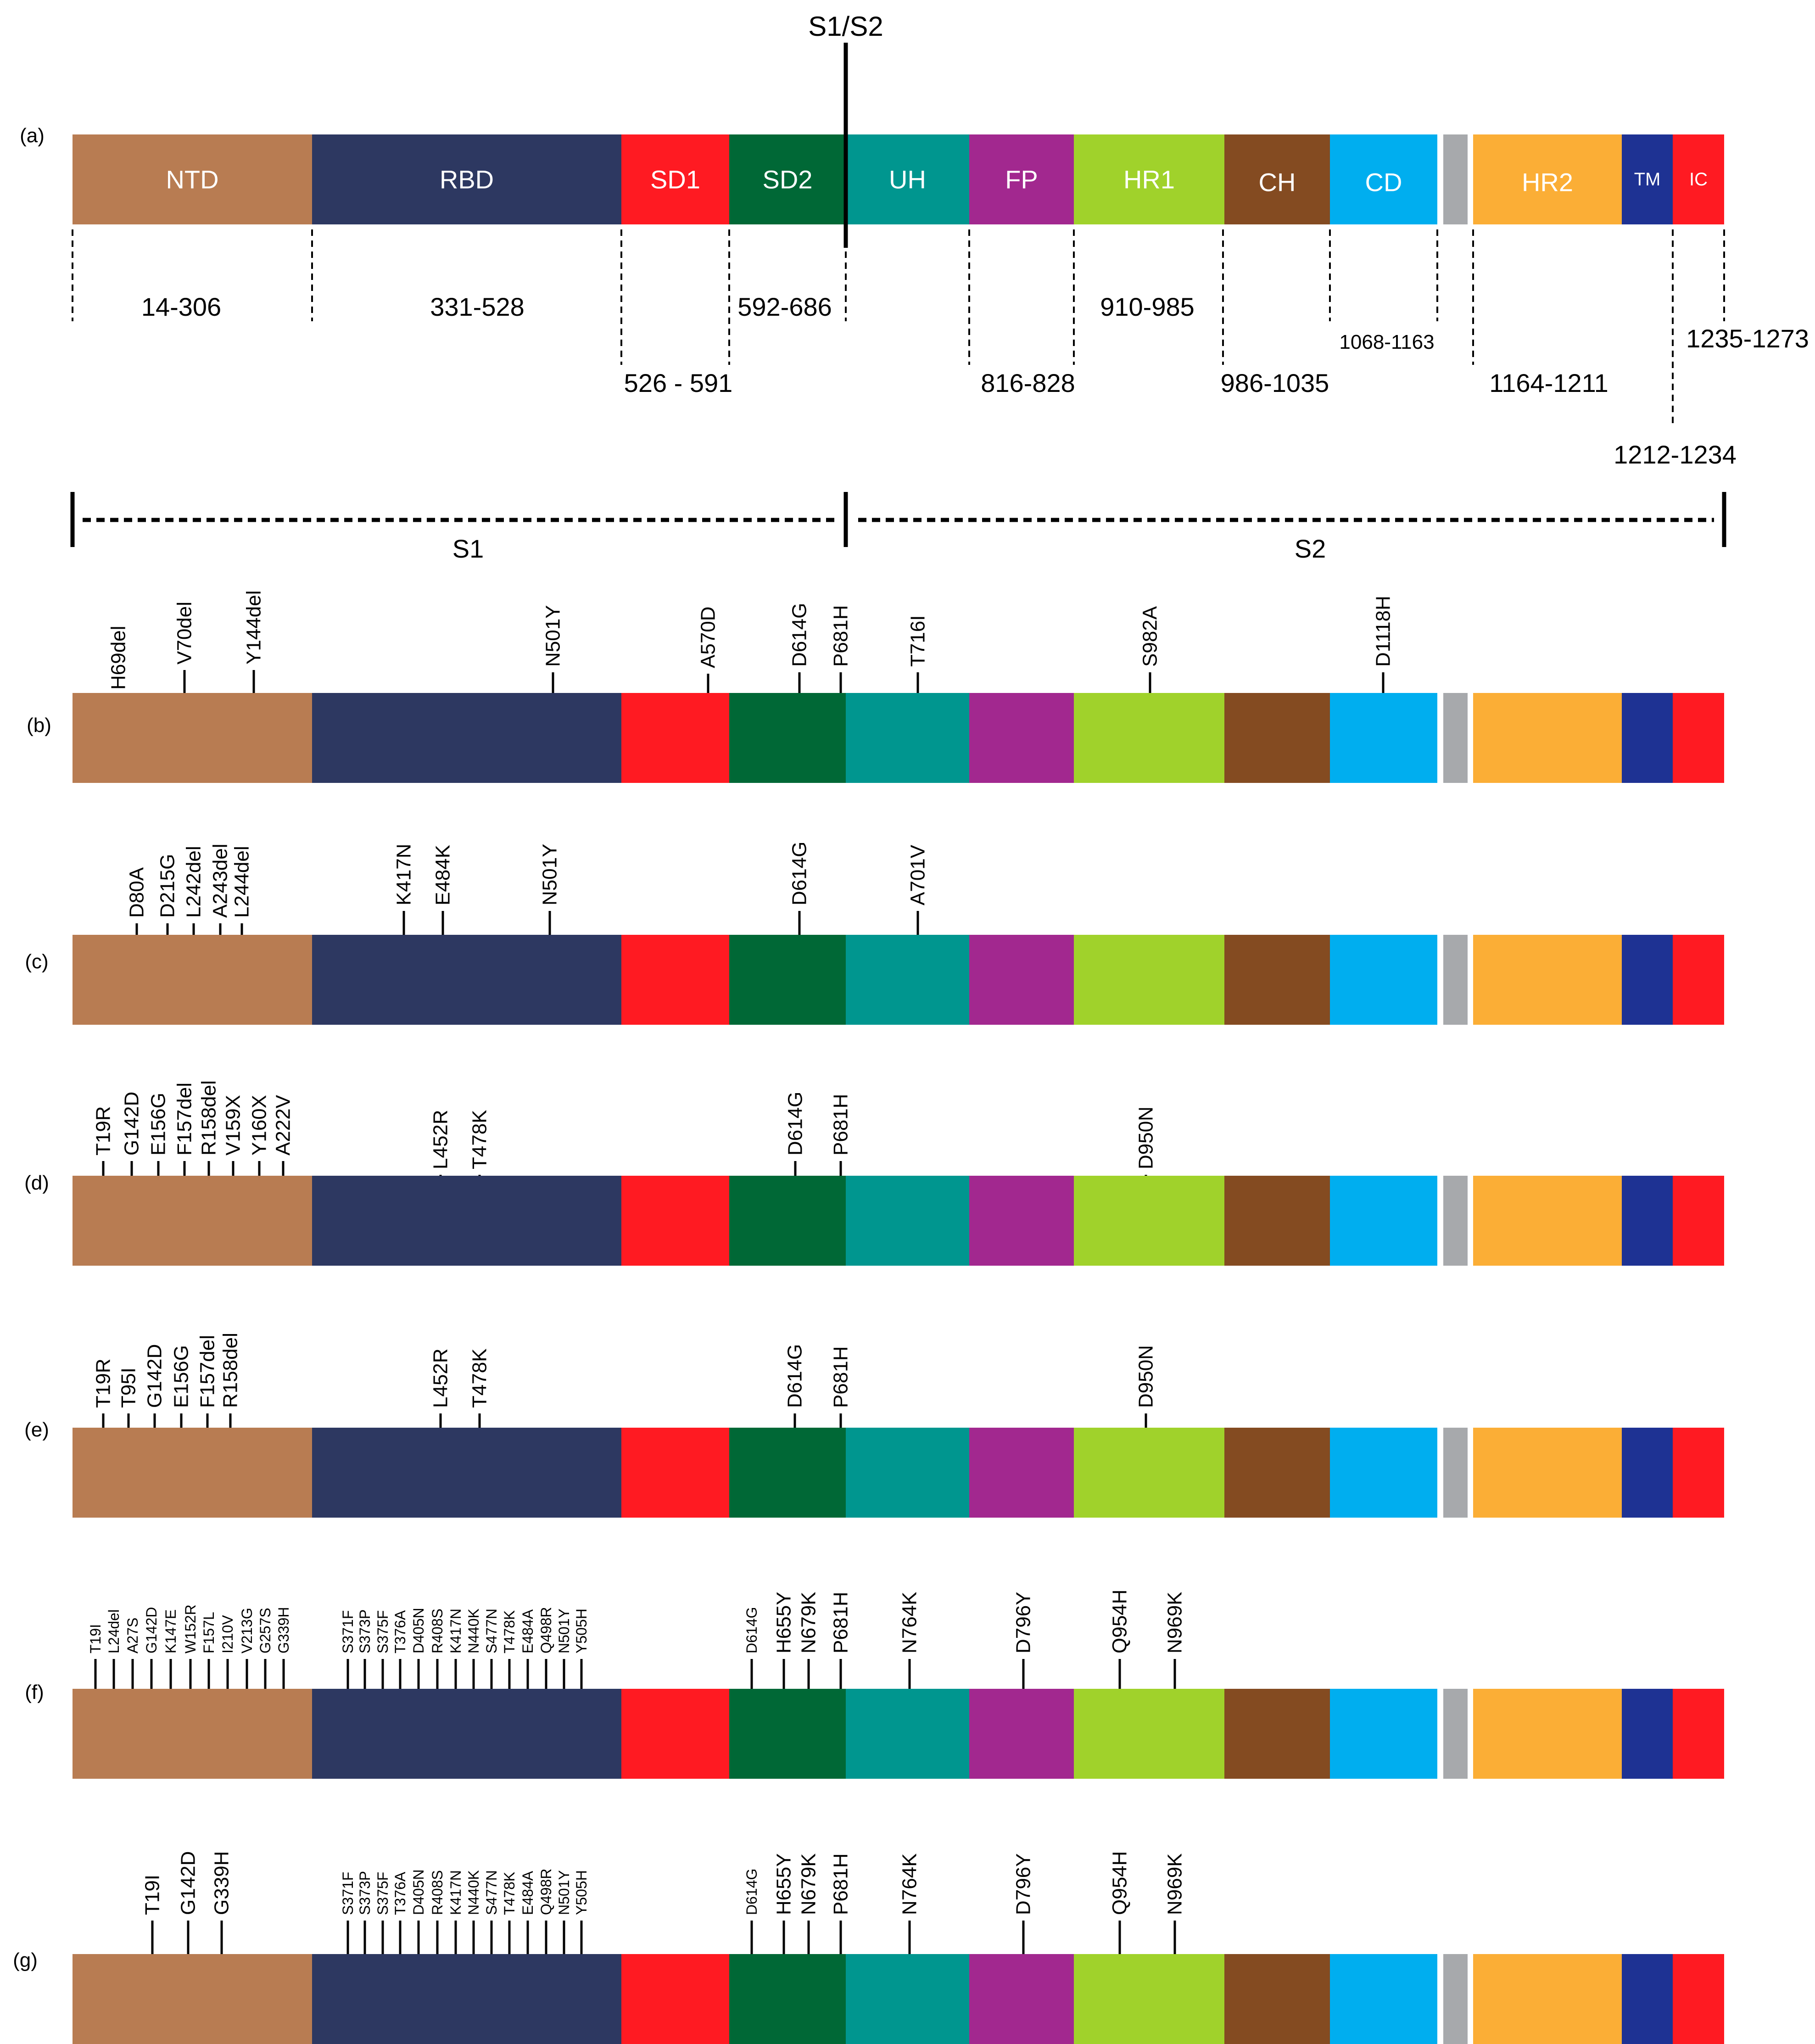 This screenshot has height=2044, width=1815. What do you see at coordinates (1021, 1734) in the screenshot?
I see `domain-fp-f` at bounding box center [1021, 1734].